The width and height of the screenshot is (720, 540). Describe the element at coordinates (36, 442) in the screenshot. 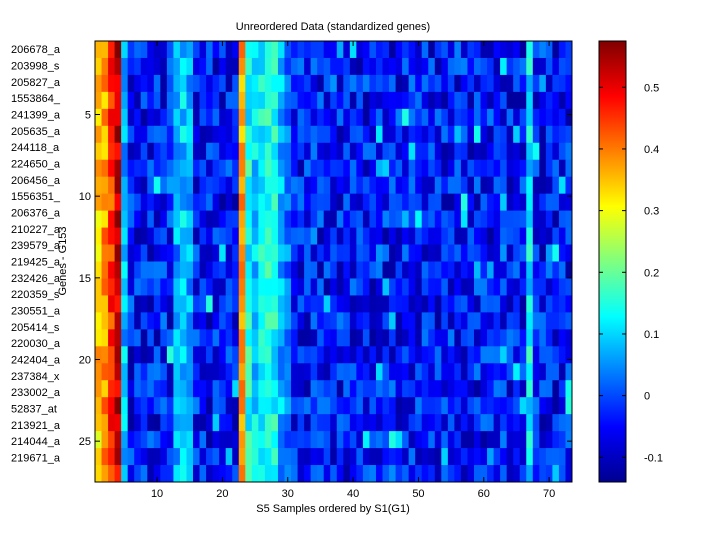

I see `row-label: 214044_a` at that location.